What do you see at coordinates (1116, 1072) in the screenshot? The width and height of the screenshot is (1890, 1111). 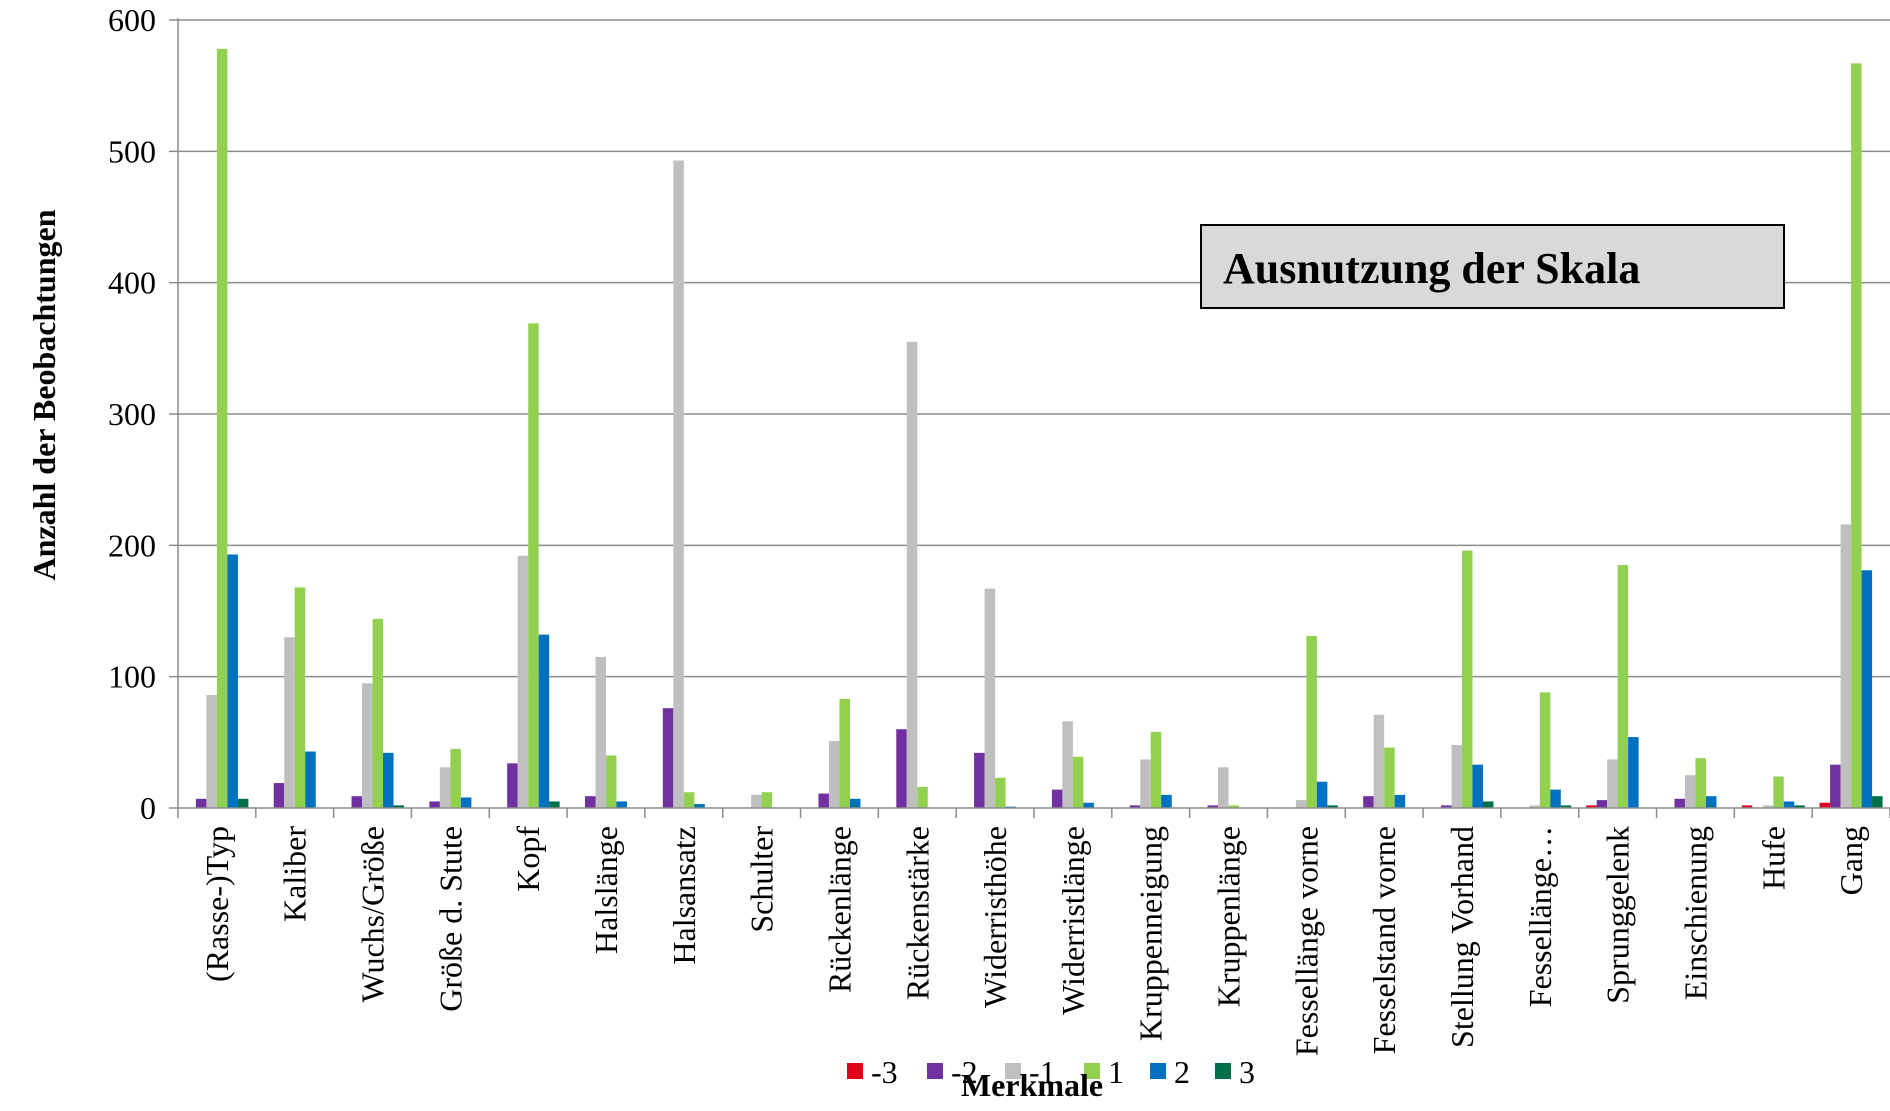 I see `legend-label: 1` at bounding box center [1116, 1072].